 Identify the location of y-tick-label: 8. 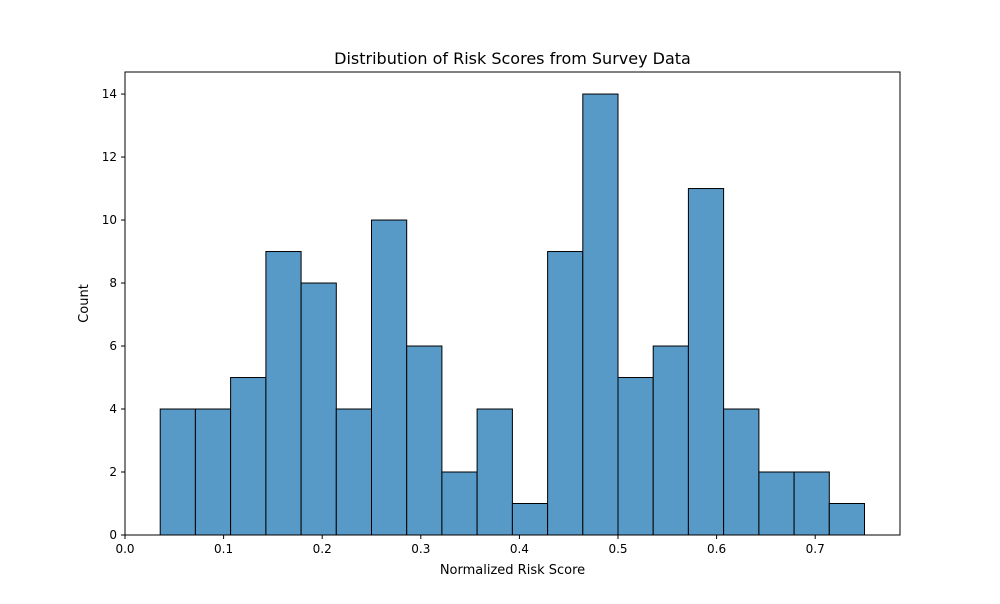
(113, 283).